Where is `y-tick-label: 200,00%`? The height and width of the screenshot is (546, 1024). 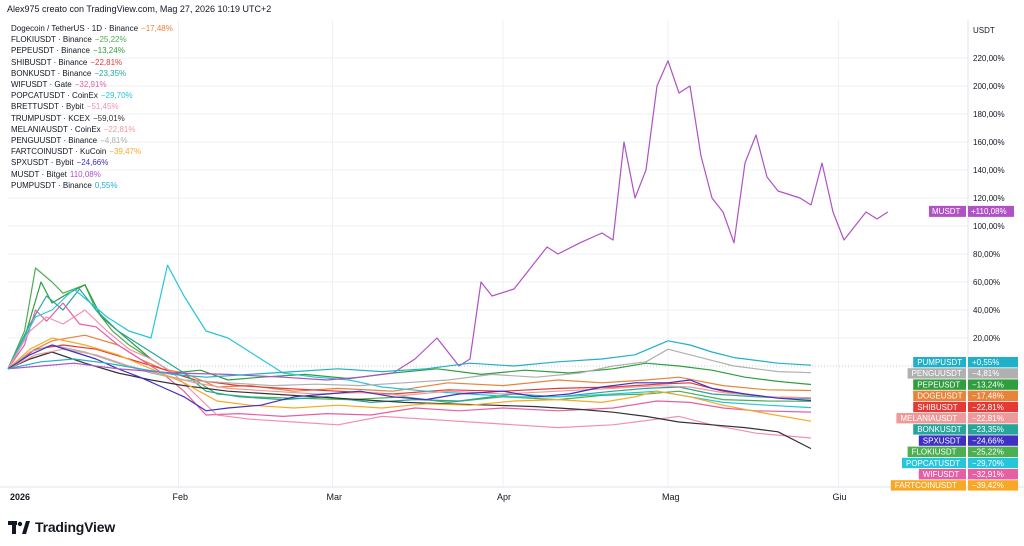
y-tick-label: 200,00% is located at coordinates (989, 86).